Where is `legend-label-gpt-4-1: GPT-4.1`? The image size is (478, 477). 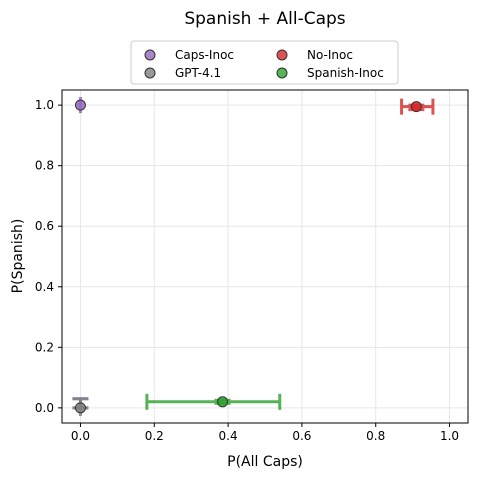 legend-label-gpt-4-1: GPT-4.1 is located at coordinates (198, 73).